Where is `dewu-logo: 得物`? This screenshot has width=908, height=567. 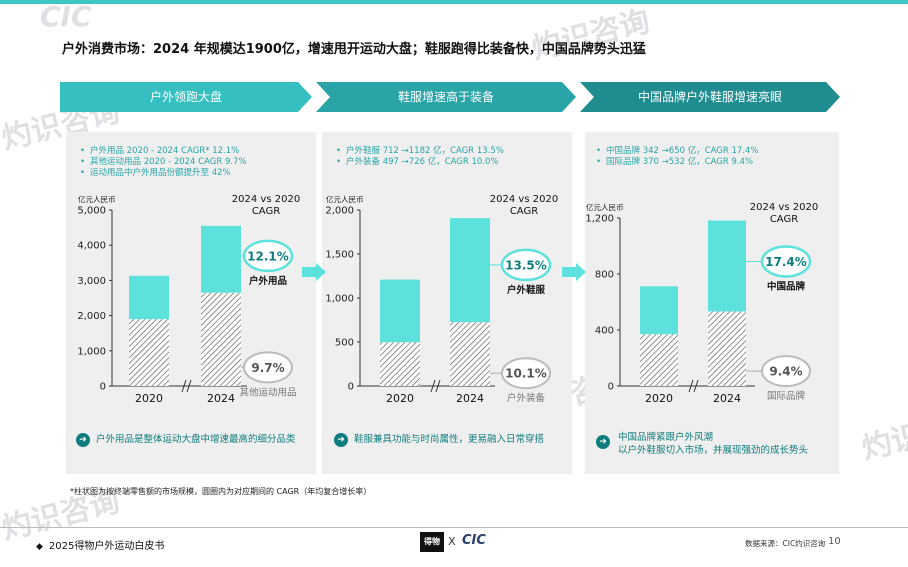 dewu-logo: 得物 is located at coordinates (432, 542).